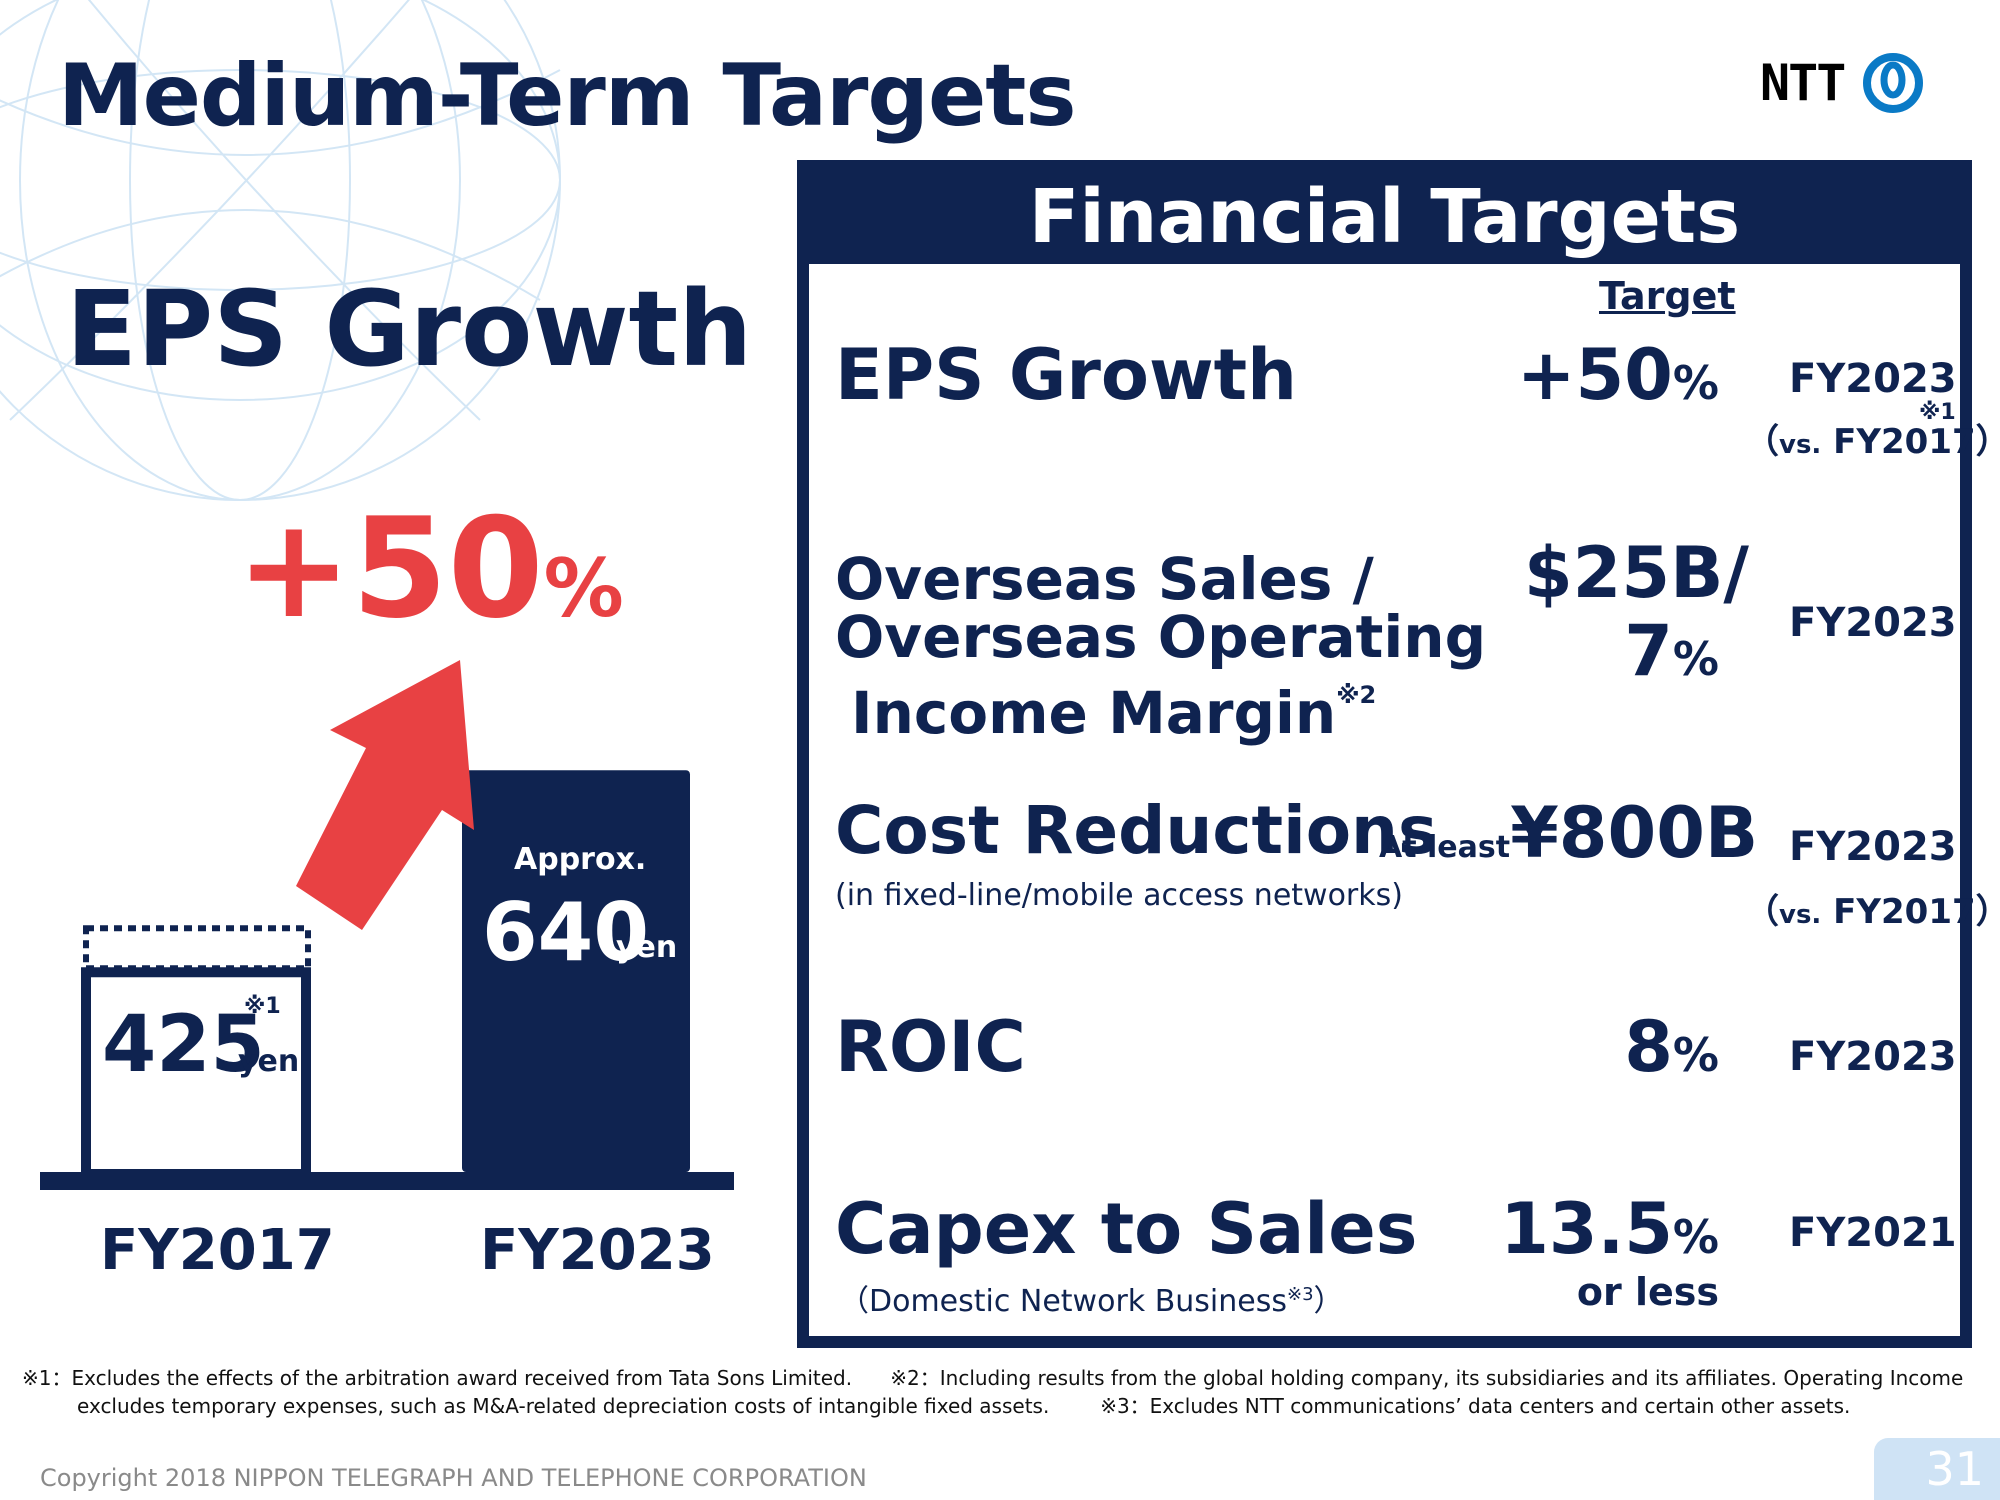 This screenshot has height=1500, width=2000. I want to click on row-capex-sublabel-text: （Domestic Network Business, so click(1063, 1301).